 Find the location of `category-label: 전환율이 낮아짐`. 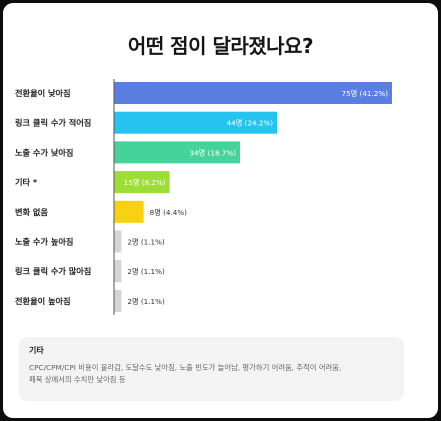

category-label: 전환율이 낮아짐 is located at coordinates (43, 93).